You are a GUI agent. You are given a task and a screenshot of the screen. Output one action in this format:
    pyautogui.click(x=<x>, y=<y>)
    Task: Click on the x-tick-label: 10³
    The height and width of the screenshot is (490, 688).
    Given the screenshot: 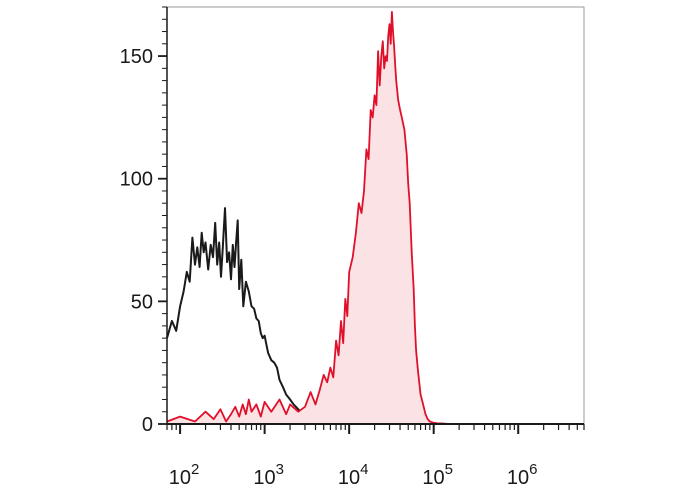 What is the action you would take?
    pyautogui.click(x=268, y=475)
    